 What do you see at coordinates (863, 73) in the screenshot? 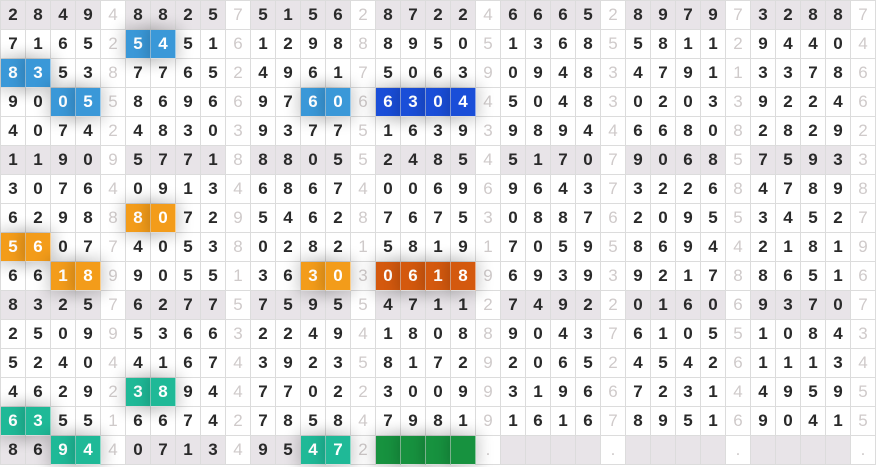
I see `separator-digit: 6` at bounding box center [863, 73].